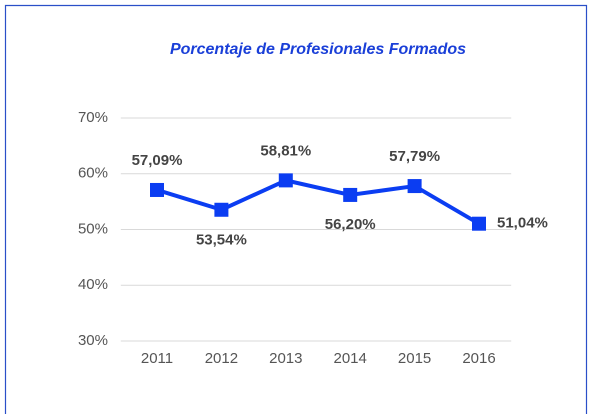  I want to click on x-tick-label: 2012, so click(221, 358).